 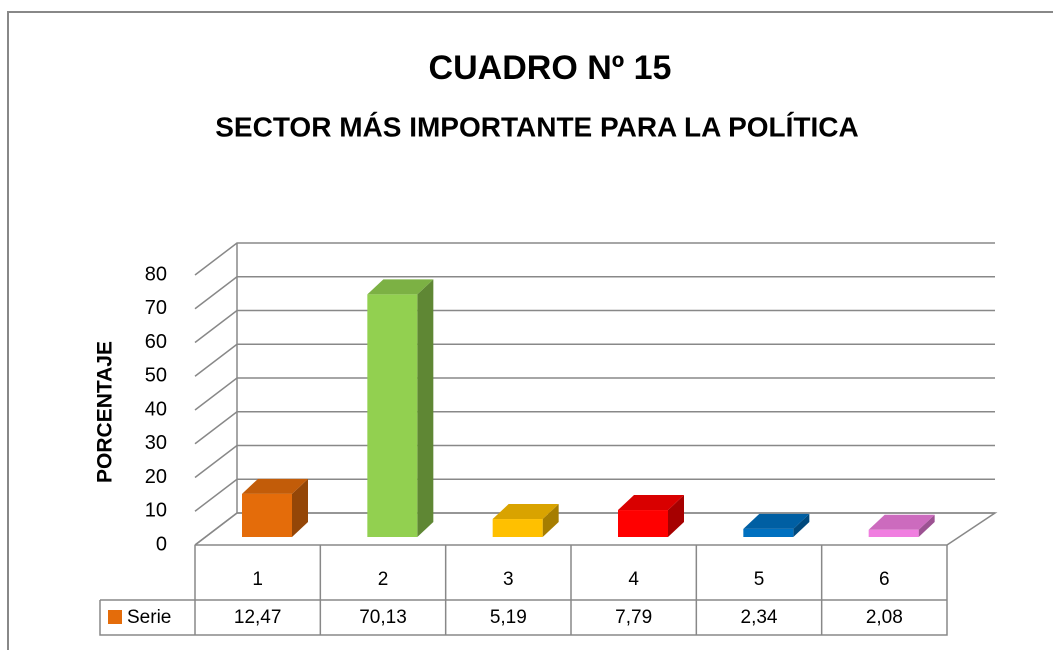 What do you see at coordinates (536, 126) in the screenshot?
I see `chart-subtitle: SECTOR MÁS IMPORTANTE PARA LA POLÍTICA` at bounding box center [536, 126].